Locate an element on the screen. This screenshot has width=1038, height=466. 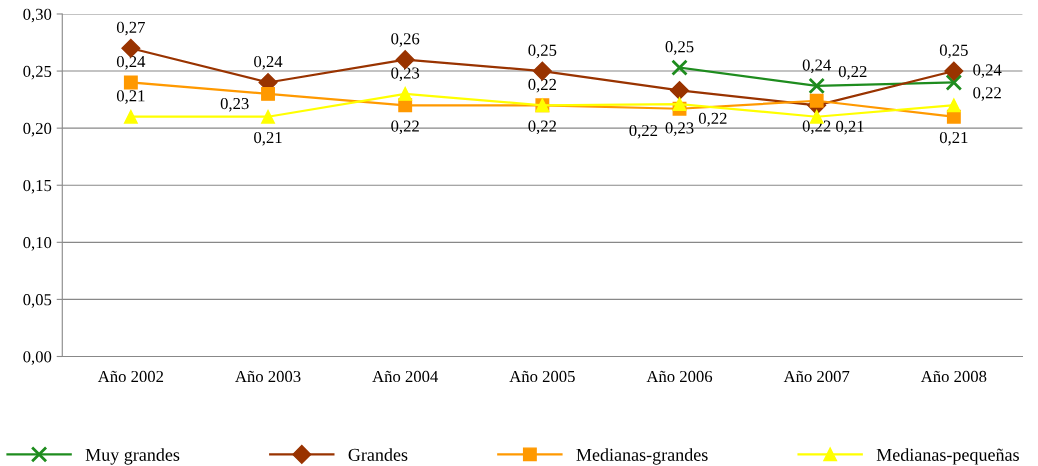
x-tick-label: Año 2005 is located at coordinates (542, 376).